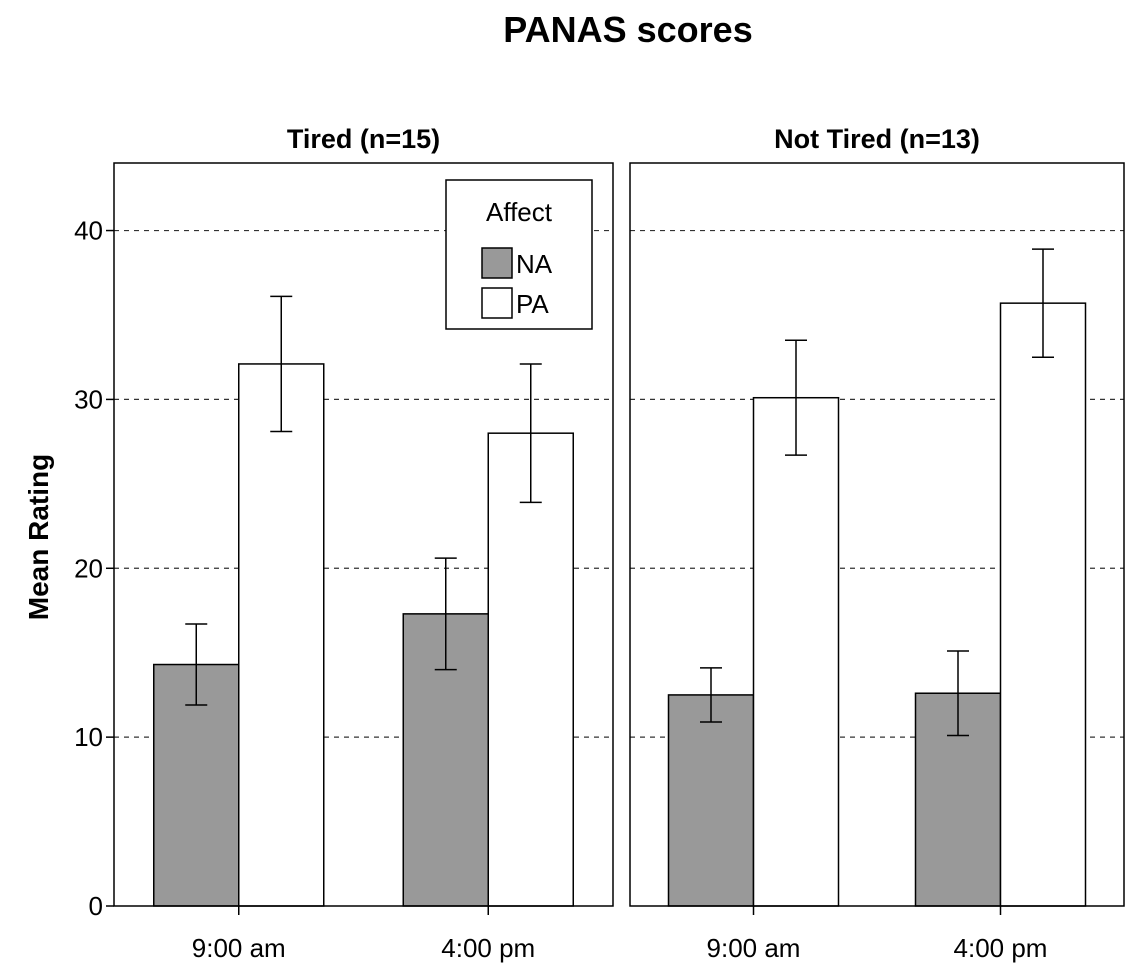 This screenshot has height=971, width=1126. What do you see at coordinates (497, 303) in the screenshot?
I see `legend-swatch-pa` at bounding box center [497, 303].